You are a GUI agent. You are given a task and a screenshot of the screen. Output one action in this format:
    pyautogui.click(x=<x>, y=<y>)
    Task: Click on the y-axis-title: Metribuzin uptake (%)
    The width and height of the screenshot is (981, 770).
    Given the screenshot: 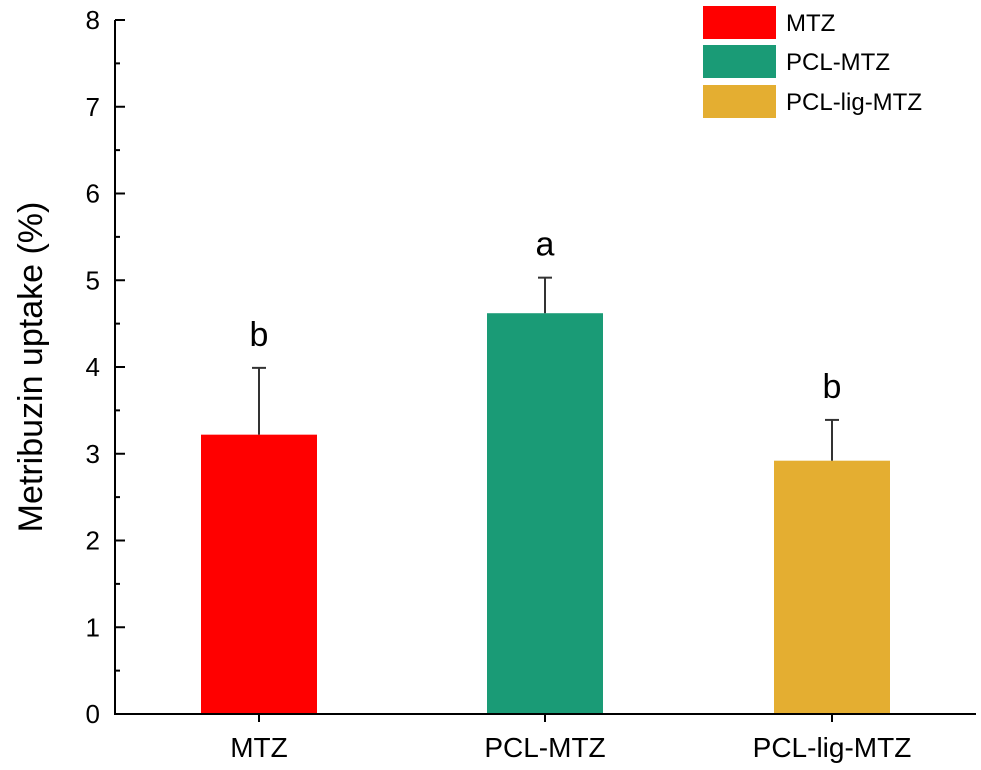 What is the action you would take?
    pyautogui.click(x=31, y=367)
    